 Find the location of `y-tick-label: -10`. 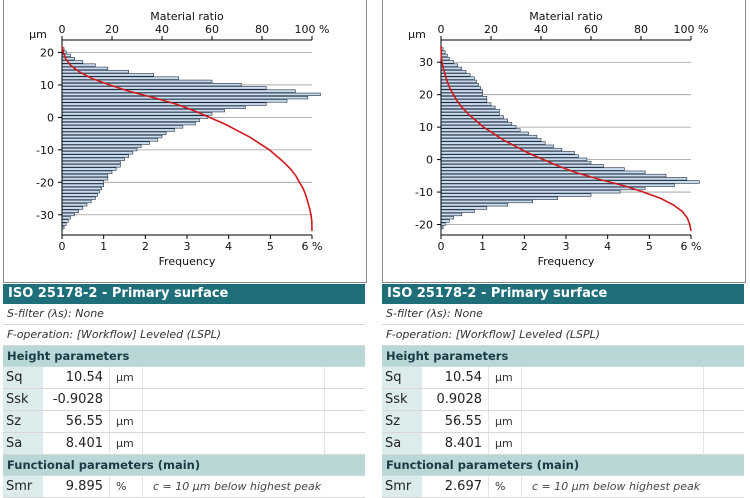

y-tick-label: -10 is located at coordinates (45, 150).